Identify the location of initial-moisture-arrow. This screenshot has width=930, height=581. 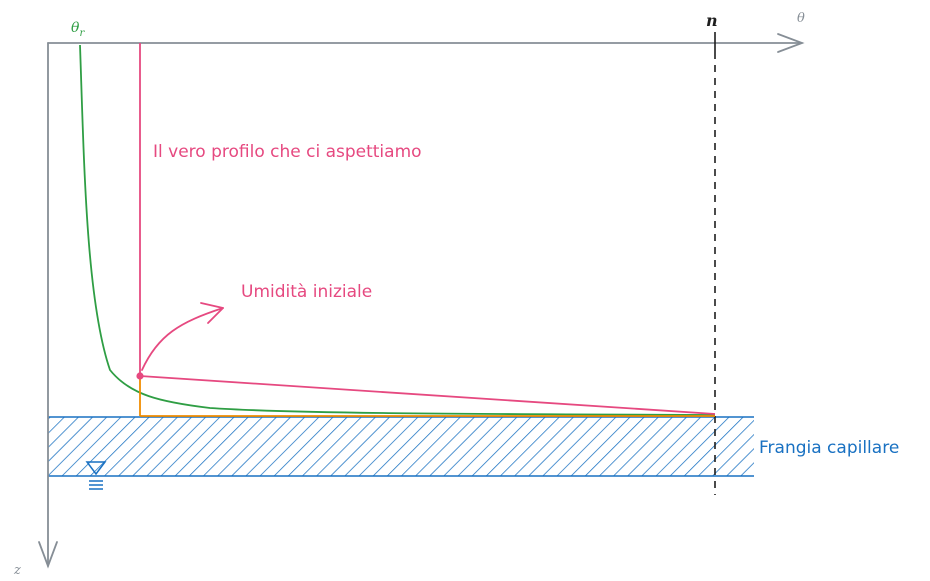
(182, 336).